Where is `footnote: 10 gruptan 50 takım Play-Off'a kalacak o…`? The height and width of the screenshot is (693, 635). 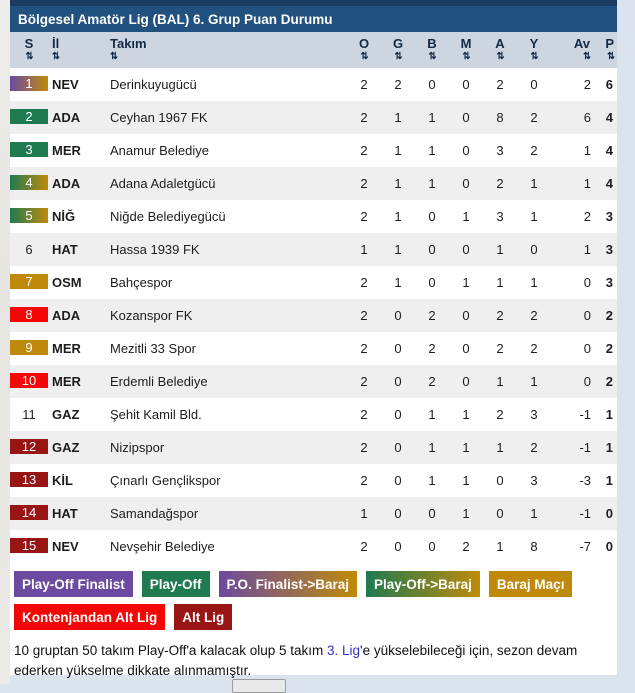
footnote: 10 gruptan 50 takım Play-Off'a kalacak o… is located at coordinates (313, 661).